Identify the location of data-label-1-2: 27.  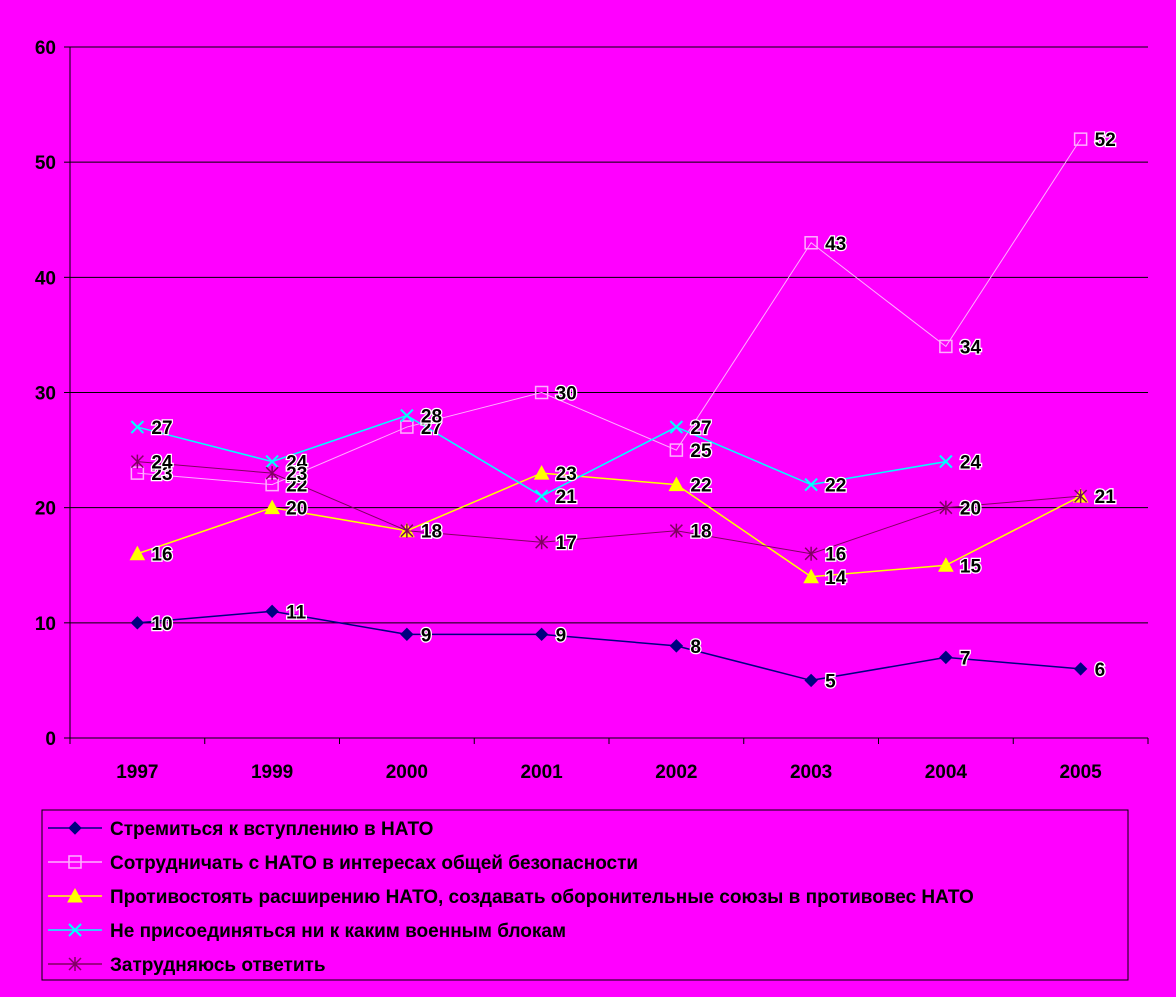
(431, 428).